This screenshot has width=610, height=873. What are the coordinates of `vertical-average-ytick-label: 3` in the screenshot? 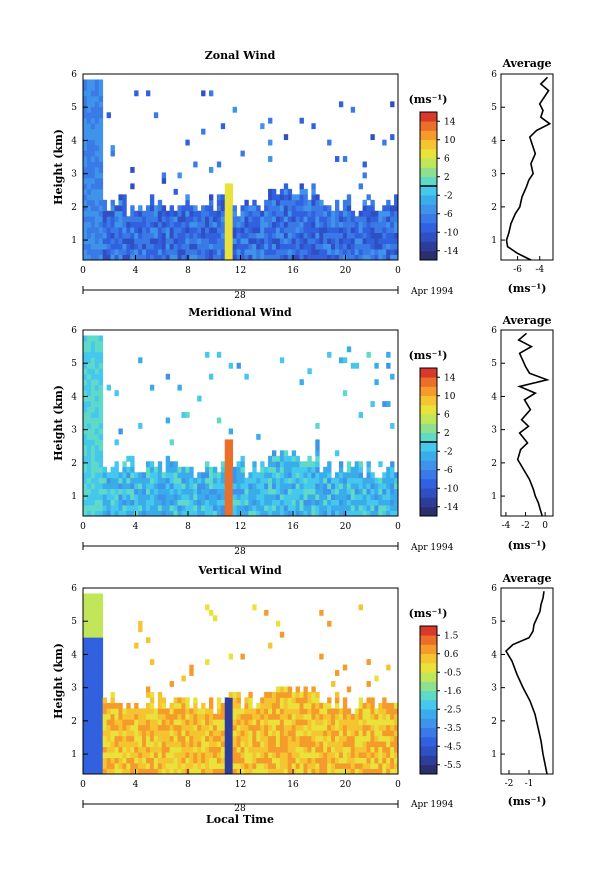 It's located at (494, 689).